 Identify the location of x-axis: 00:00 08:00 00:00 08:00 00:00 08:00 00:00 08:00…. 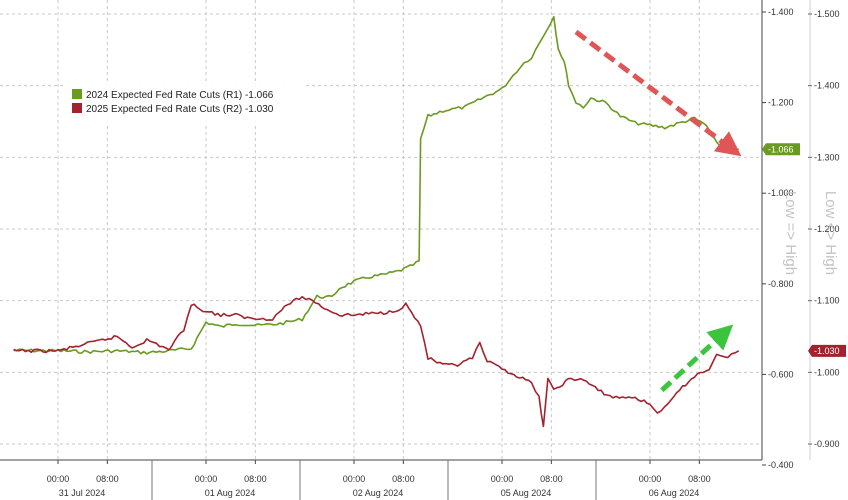
(379, 480).